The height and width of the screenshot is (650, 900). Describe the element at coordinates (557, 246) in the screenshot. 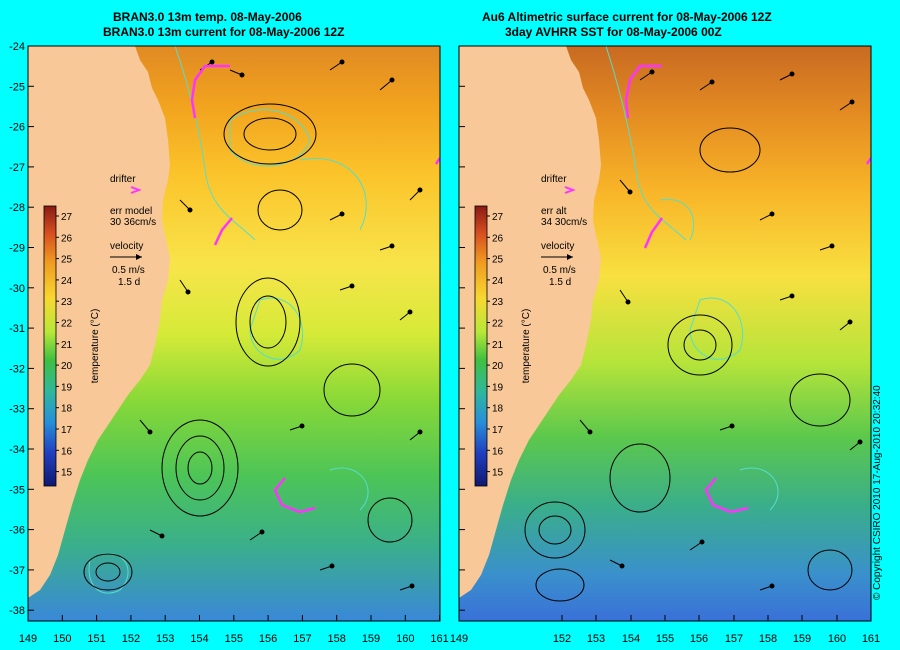

I see `right-velocity-label: velocity` at that location.